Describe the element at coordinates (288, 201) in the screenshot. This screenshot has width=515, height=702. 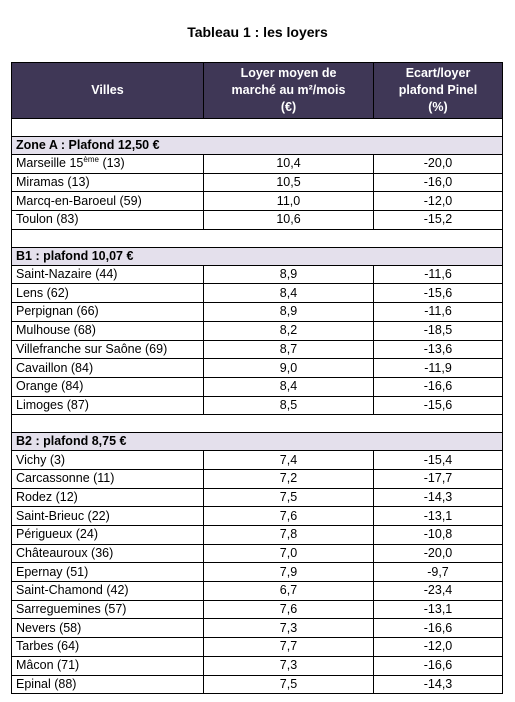
I see `rent-cell: 11,0` at that location.